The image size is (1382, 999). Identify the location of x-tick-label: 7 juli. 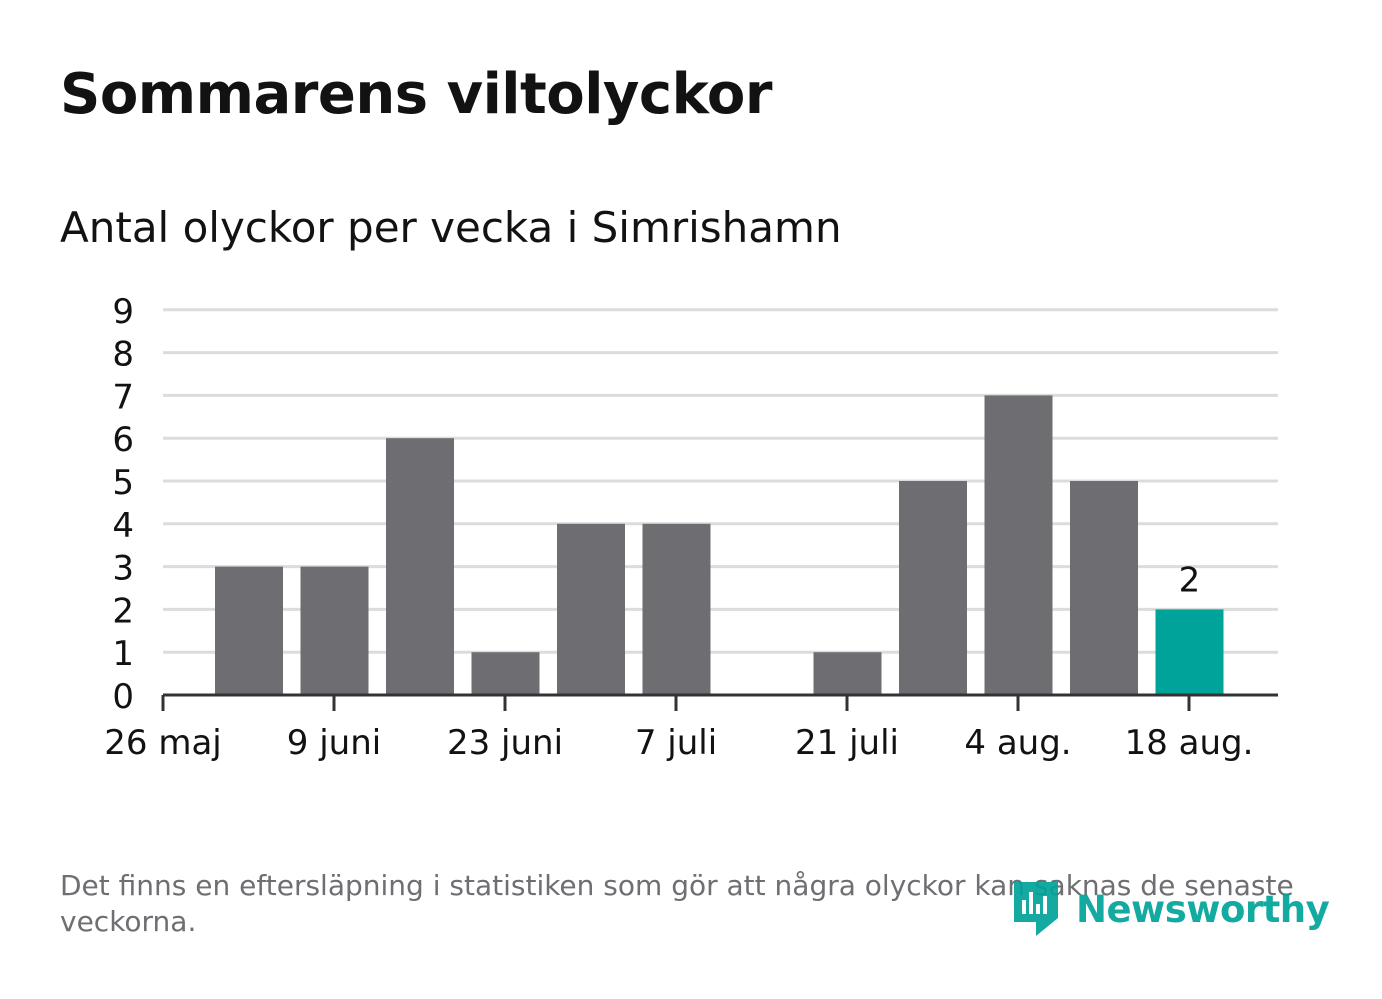
(676, 743).